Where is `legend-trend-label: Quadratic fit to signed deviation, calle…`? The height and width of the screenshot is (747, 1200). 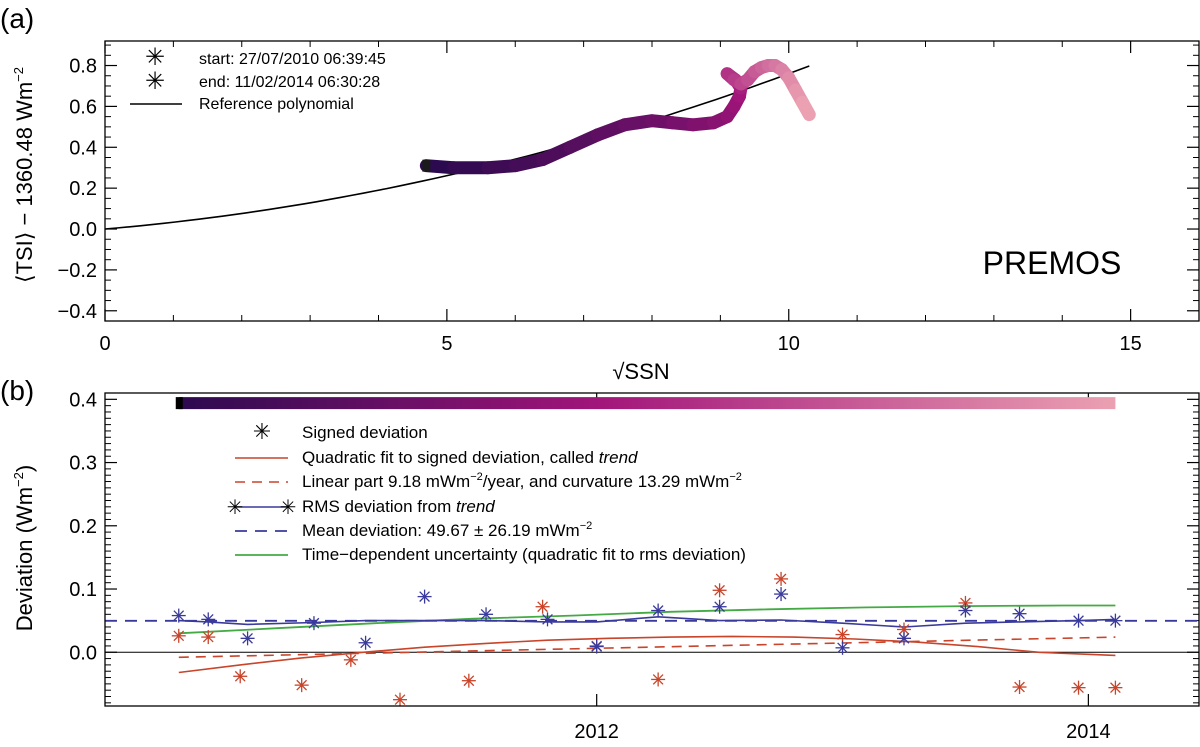 legend-trend-label: Quadratic fit to signed deviation, calle… is located at coordinates (470, 457).